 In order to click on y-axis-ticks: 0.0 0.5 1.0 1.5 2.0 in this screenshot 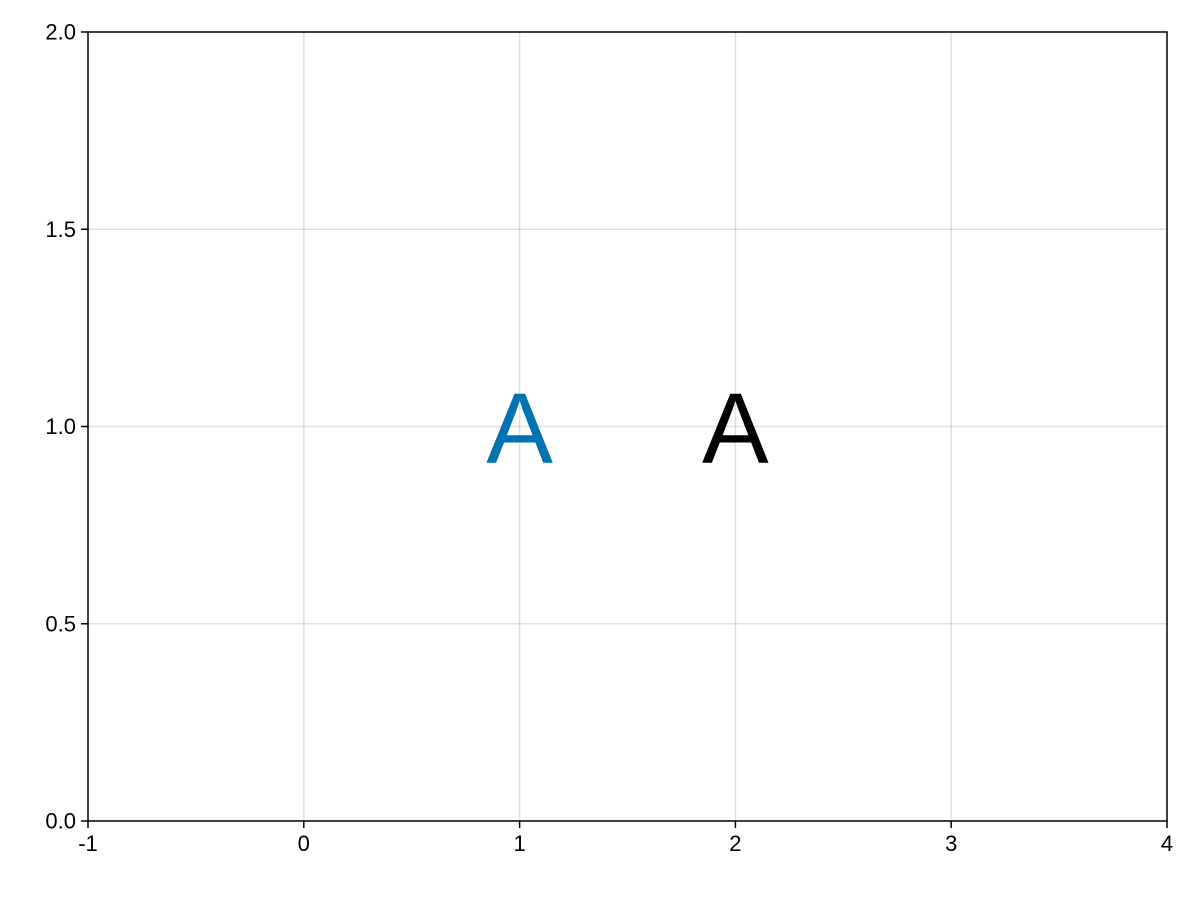, I will do `click(66, 427)`.